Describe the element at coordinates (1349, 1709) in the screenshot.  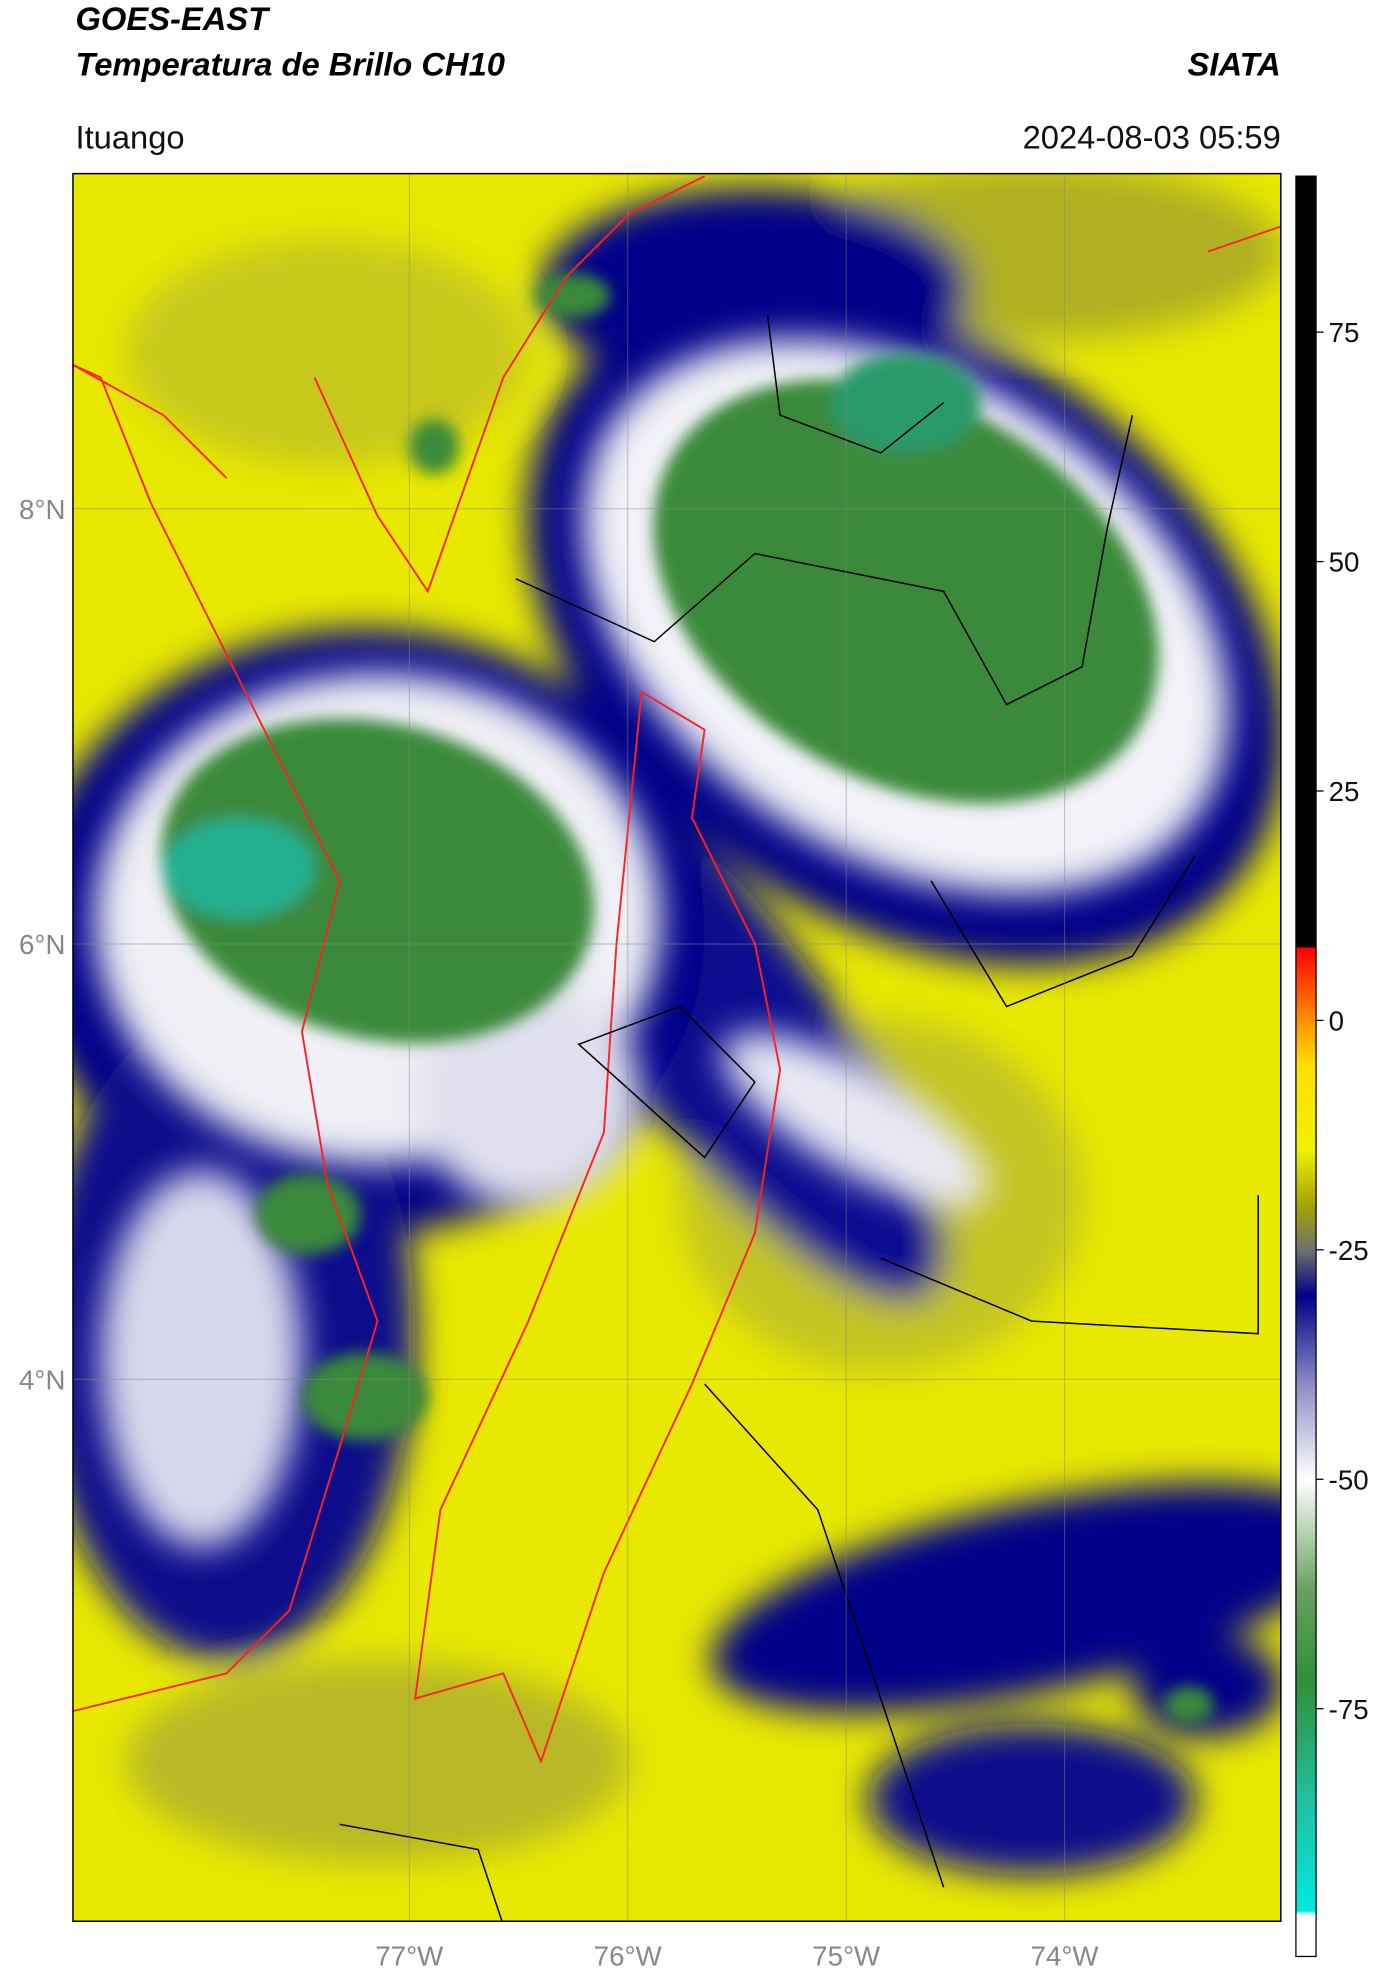
I see `colorbar-tick-label: -75` at that location.